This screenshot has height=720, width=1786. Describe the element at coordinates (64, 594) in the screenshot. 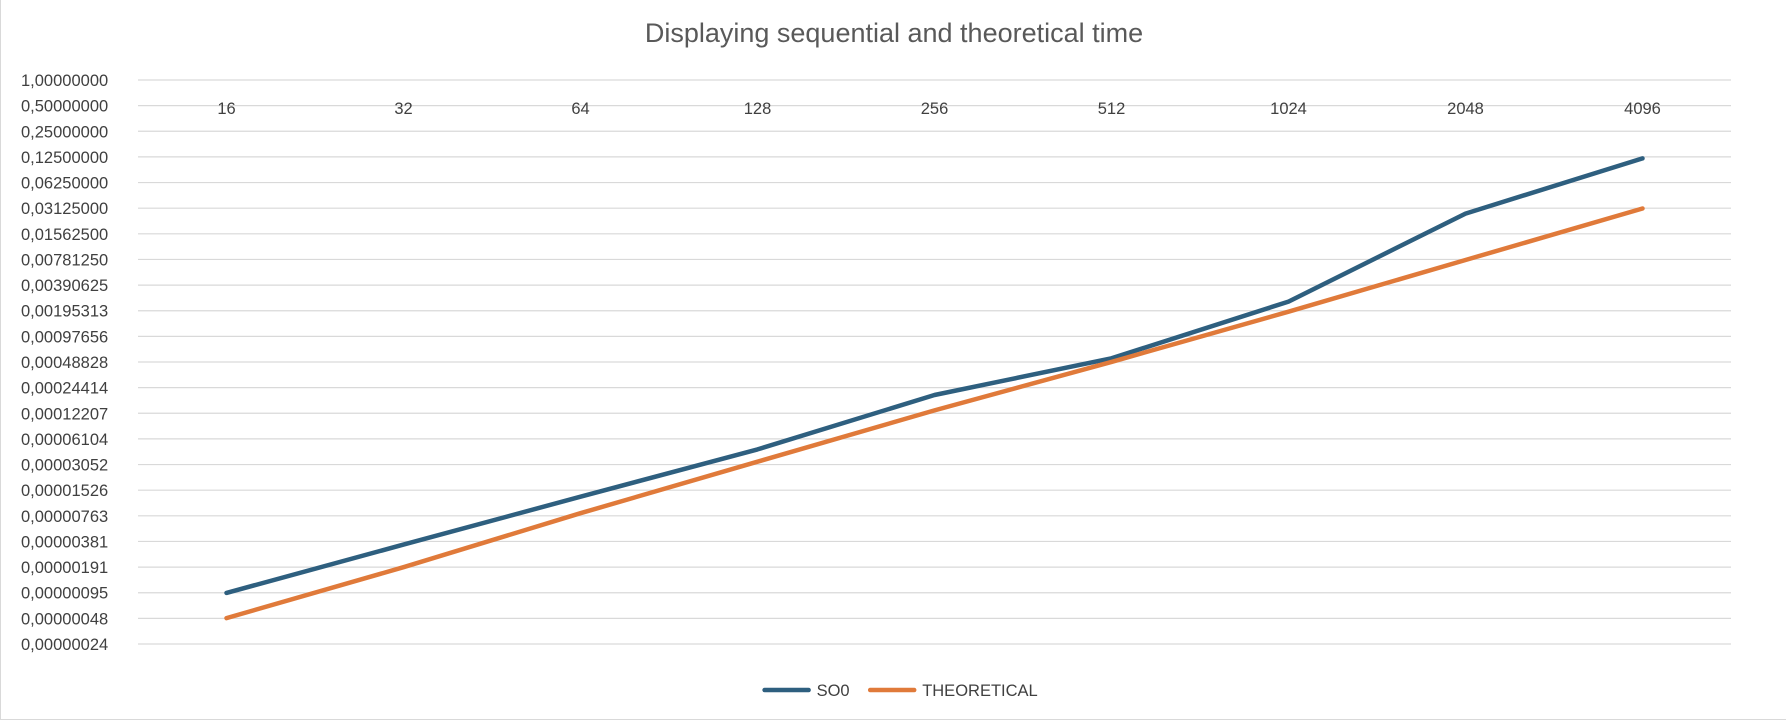

I see `y-tick-label: 0,00000095` at that location.